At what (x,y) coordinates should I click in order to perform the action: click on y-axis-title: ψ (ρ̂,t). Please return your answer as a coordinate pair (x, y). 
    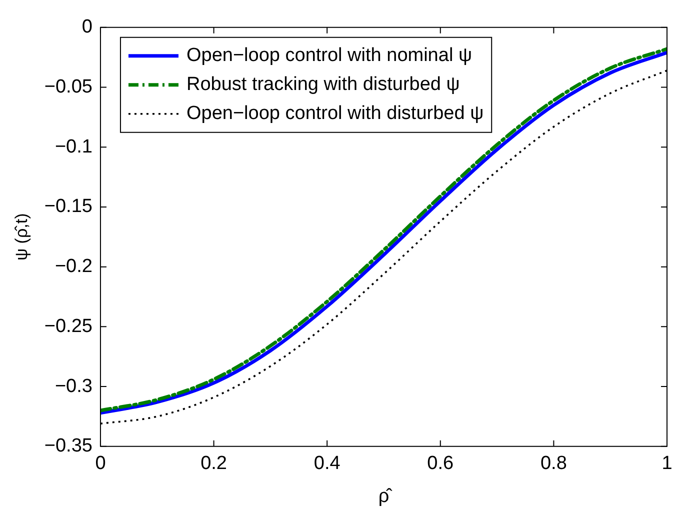
    Looking at the image, I should click on (21, 237).